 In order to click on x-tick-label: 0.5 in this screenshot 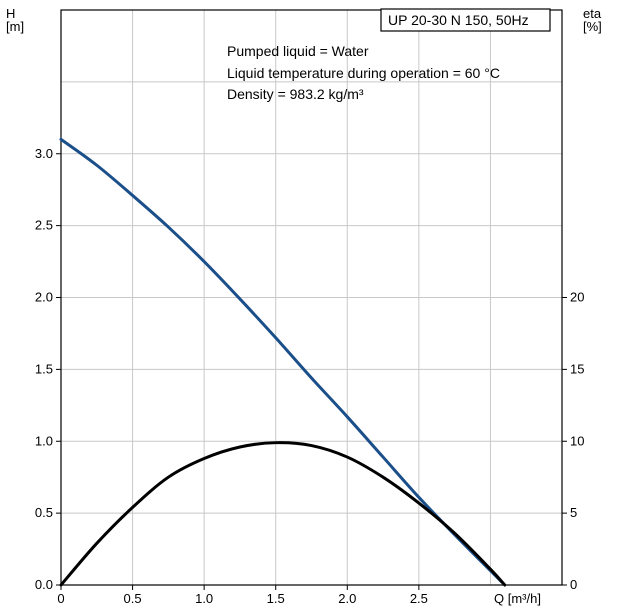, I will do `click(133, 598)`.